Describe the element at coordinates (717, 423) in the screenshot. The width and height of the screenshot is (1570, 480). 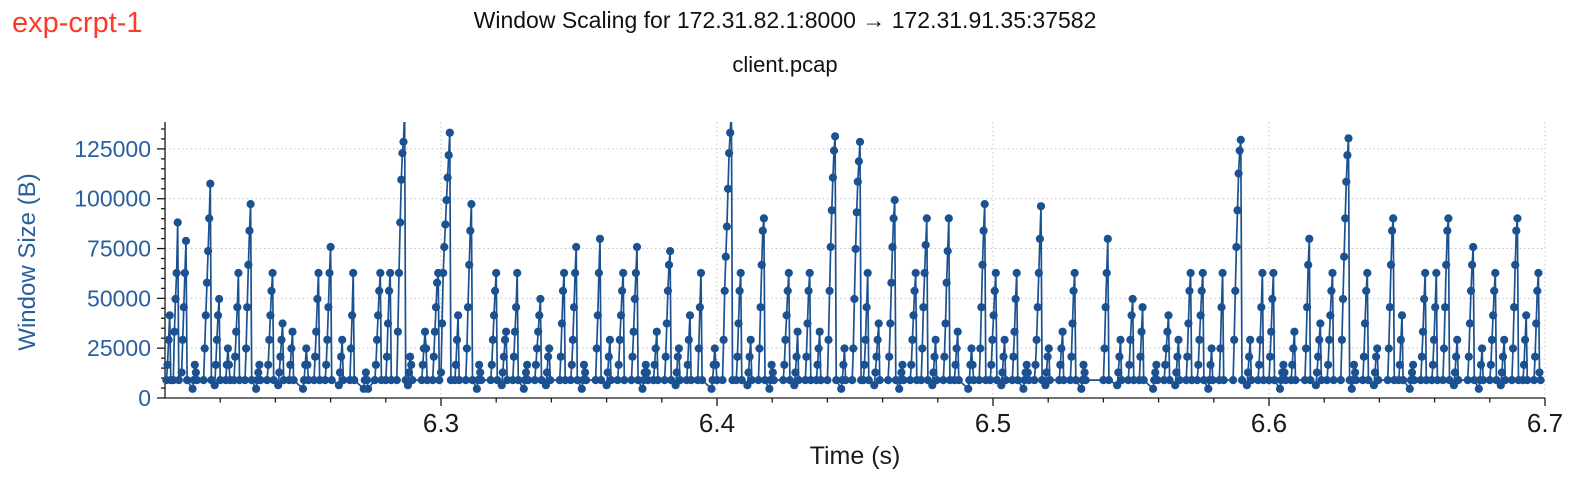
I see `svg-text: 6.4` at that location.